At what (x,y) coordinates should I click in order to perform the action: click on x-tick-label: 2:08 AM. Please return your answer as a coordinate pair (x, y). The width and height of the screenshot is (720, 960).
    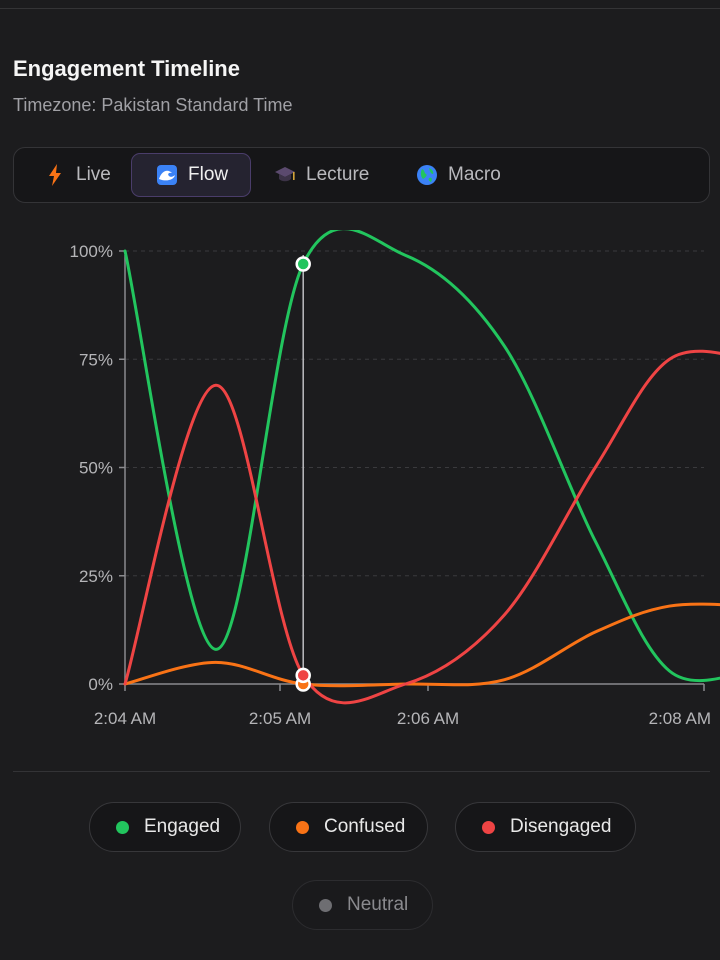
    Looking at the image, I should click on (680, 718).